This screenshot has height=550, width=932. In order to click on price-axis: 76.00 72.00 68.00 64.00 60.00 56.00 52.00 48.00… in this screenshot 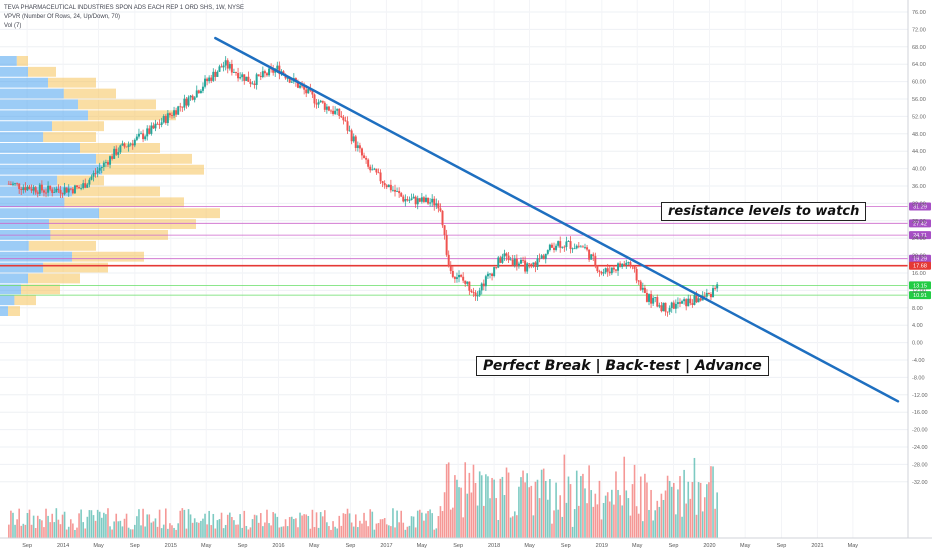, I will do `click(917, 269)`.